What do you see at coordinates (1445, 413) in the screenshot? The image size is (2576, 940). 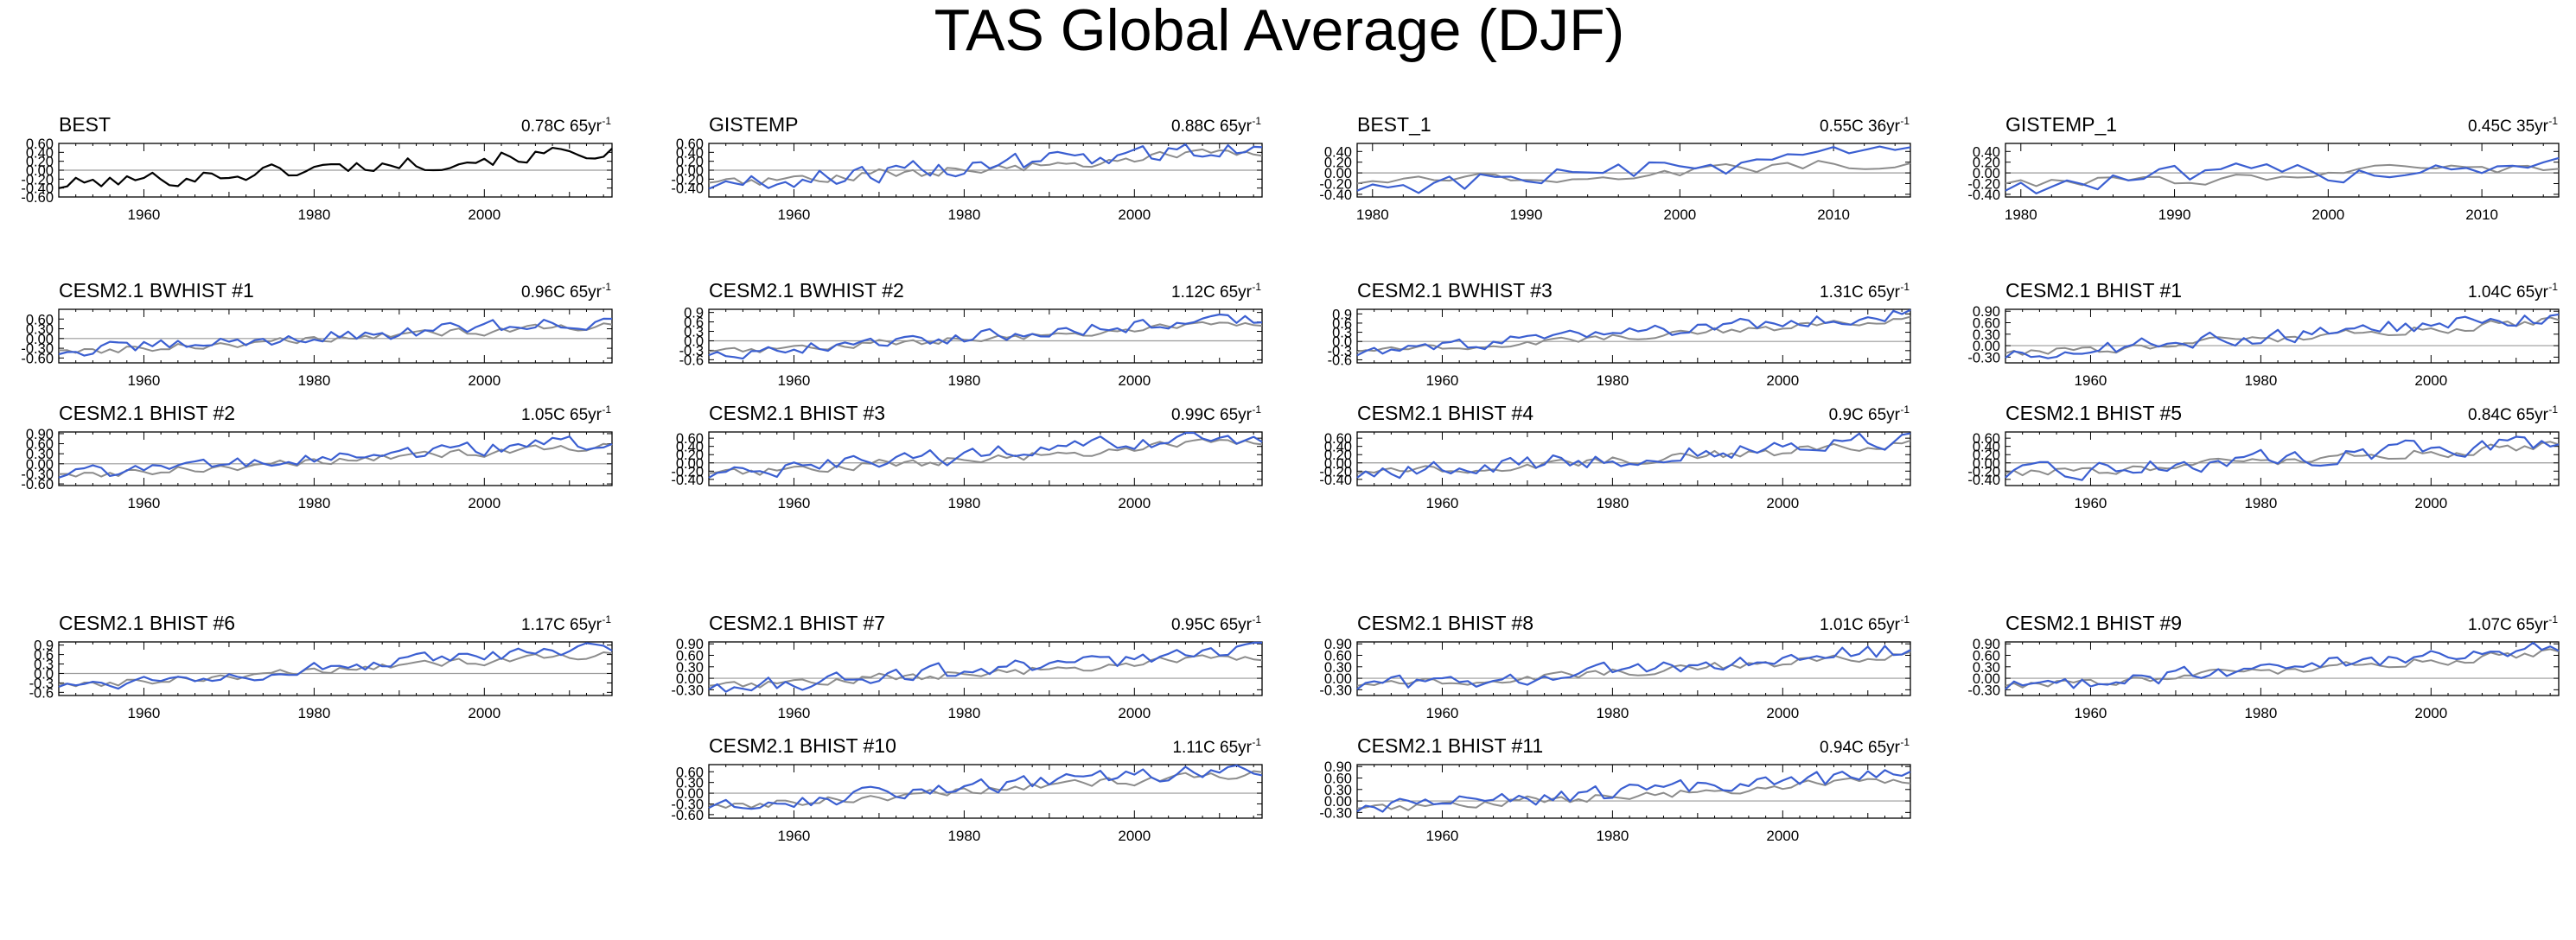 I see `panel-title: CESM2.1 BHIST #4` at bounding box center [1445, 413].